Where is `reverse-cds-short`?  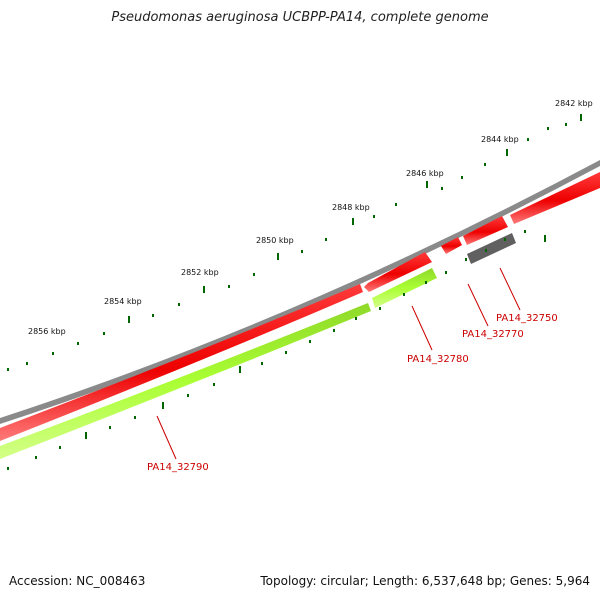
reverse-cds-short is located at coordinates (404, 288).